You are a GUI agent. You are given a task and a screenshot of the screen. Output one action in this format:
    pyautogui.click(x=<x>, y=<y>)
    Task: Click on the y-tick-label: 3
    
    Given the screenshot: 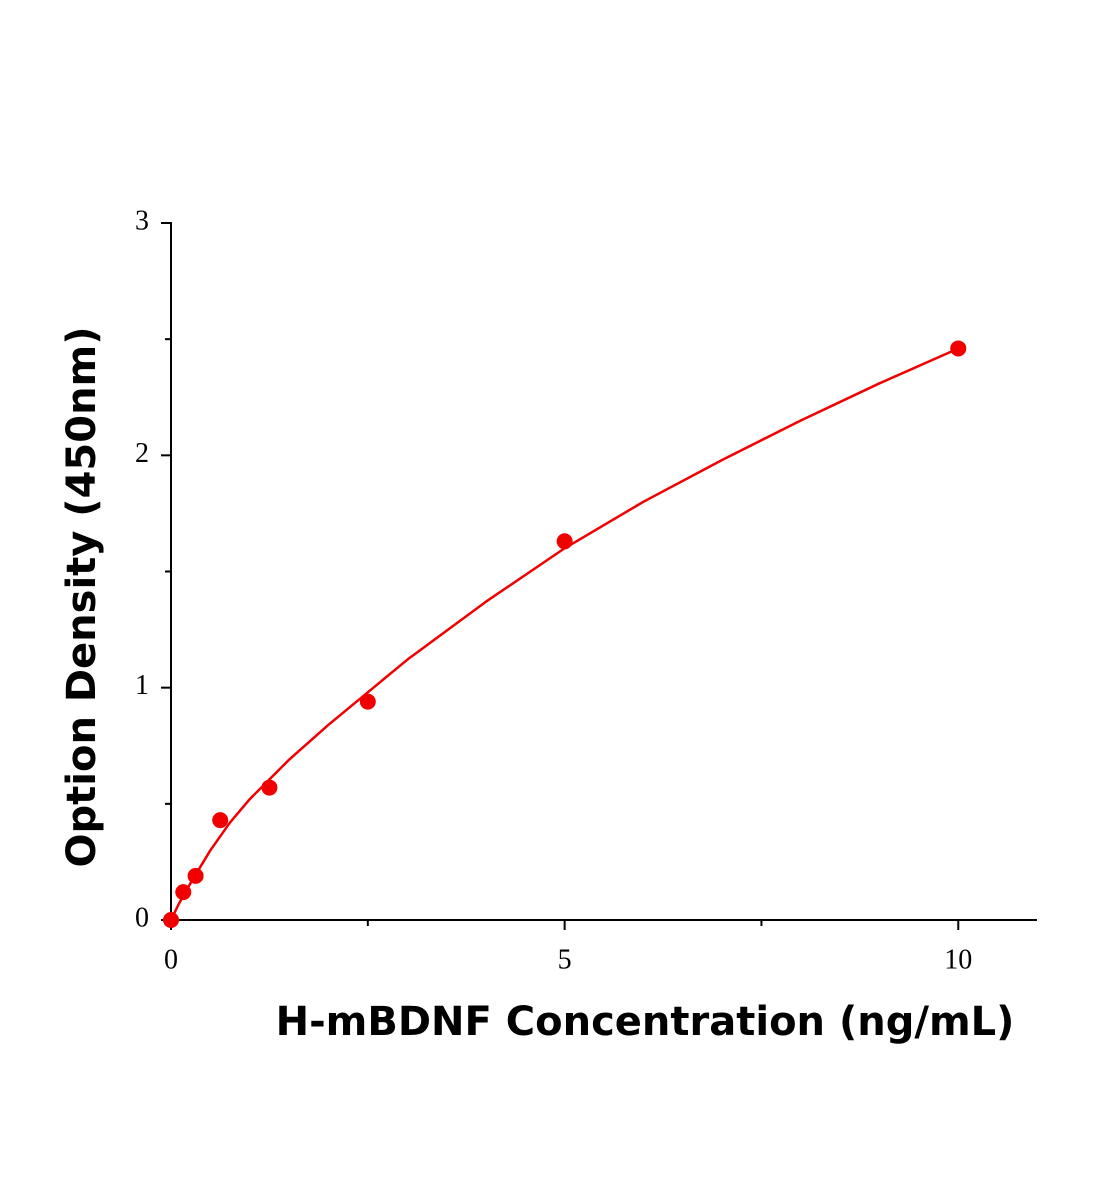 What is the action you would take?
    pyautogui.click(x=142, y=220)
    